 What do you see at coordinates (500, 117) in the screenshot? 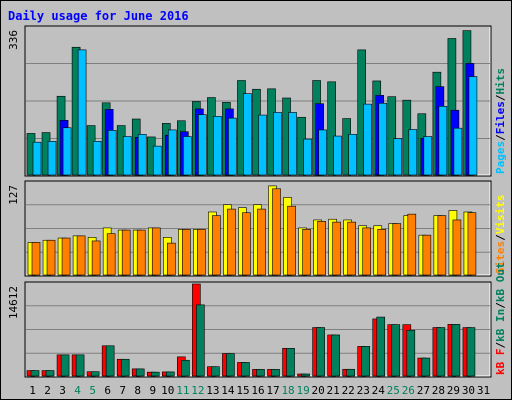
I see `legend-1-files: Files` at bounding box center [500, 117].